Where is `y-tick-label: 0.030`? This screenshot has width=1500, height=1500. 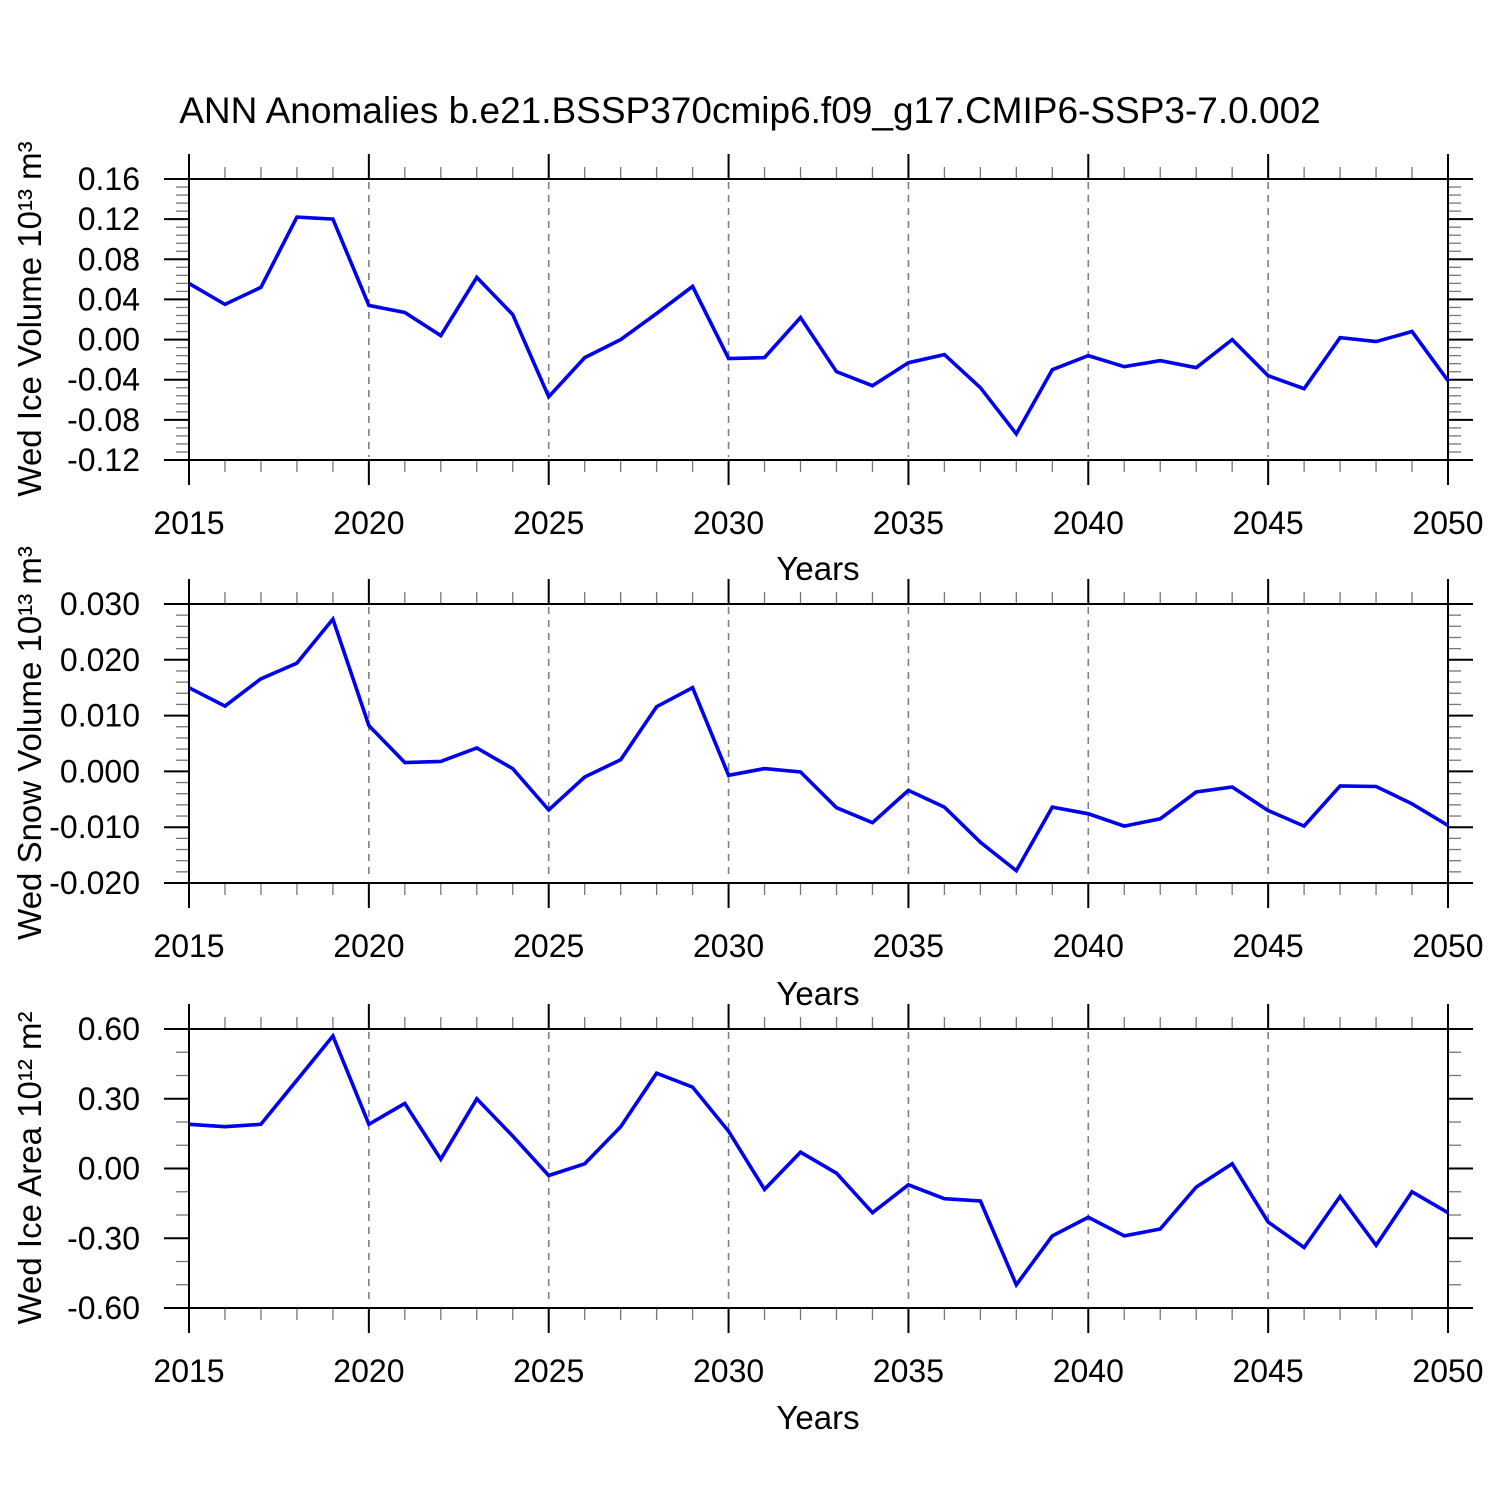 y-tick-label: 0.030 is located at coordinates (100, 604).